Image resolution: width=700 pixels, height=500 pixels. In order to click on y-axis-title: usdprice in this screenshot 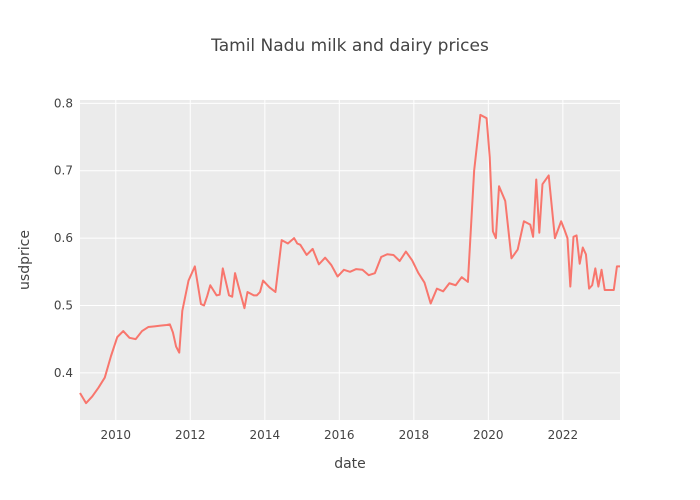, I will do `click(25, 260)`.